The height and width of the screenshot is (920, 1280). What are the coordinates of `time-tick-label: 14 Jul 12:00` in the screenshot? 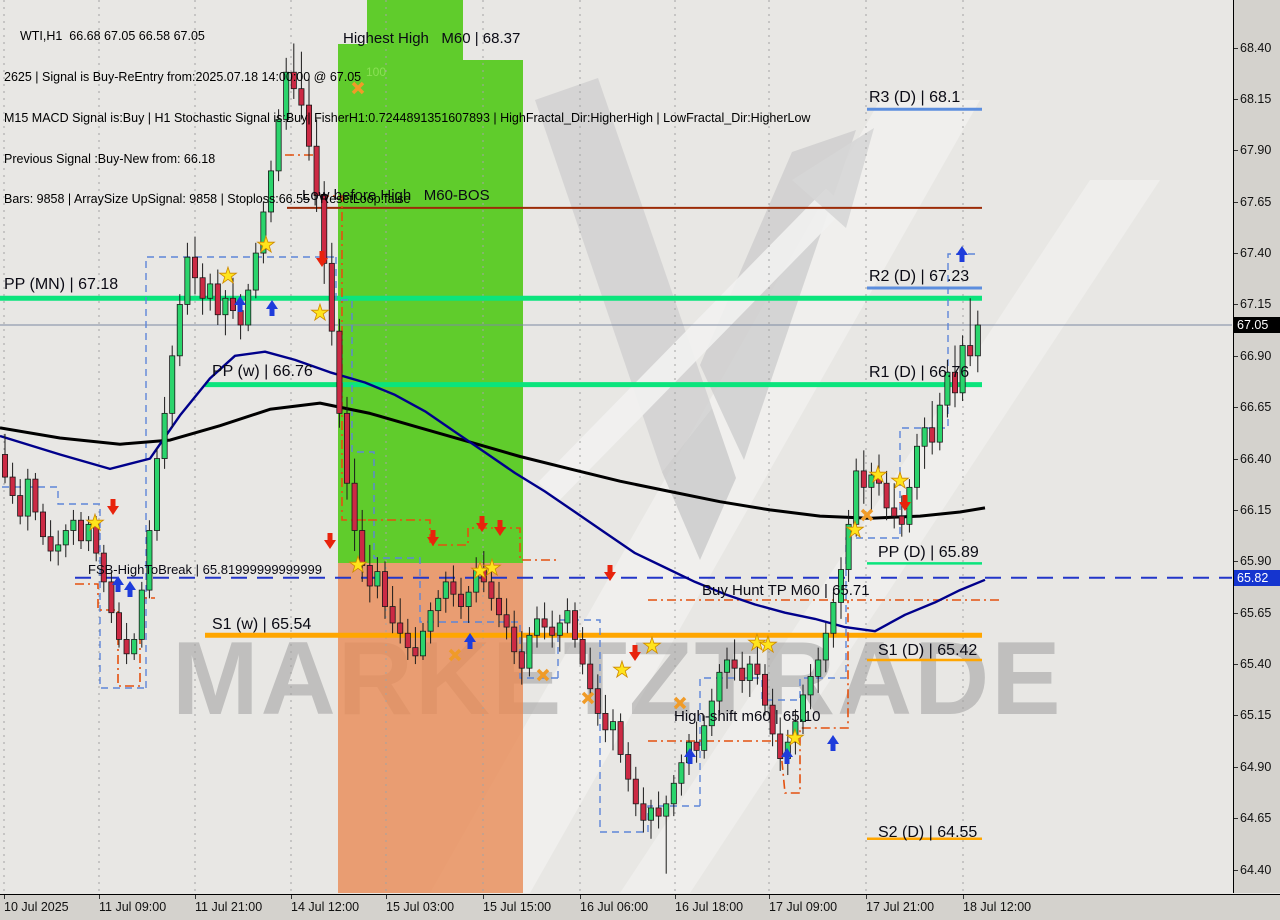 It's located at (325, 907).